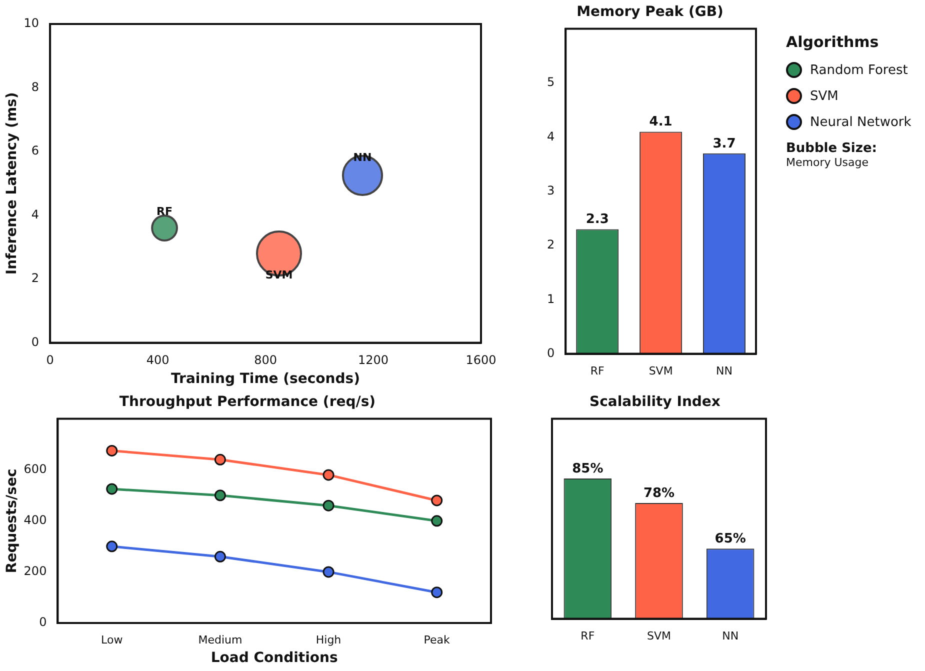  Describe the element at coordinates (329, 639) in the screenshot. I see `x-tick-label: High` at that location.